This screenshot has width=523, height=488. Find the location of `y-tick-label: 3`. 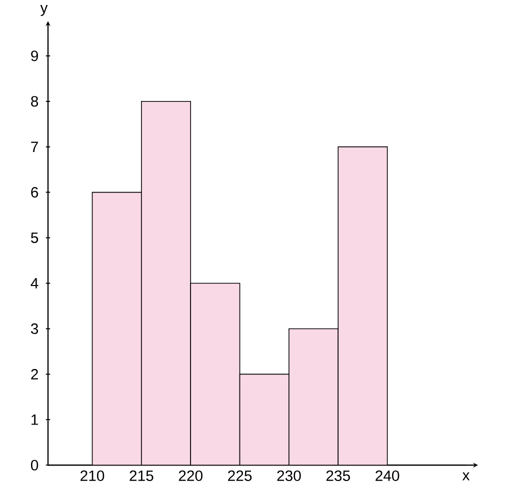

y-tick-label: 3 is located at coordinates (34, 328).